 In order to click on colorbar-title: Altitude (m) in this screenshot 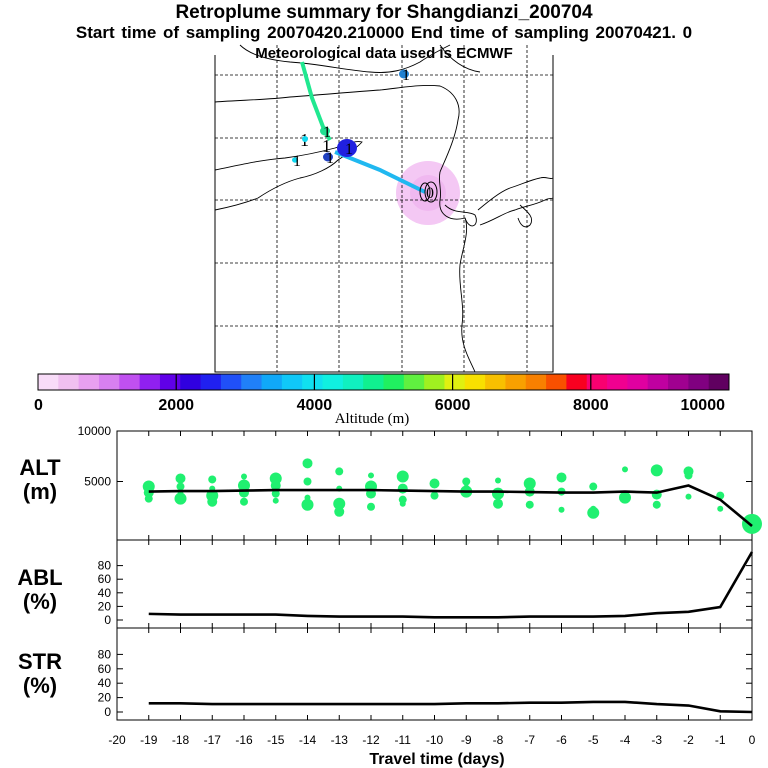, I will do `click(372, 419)`.